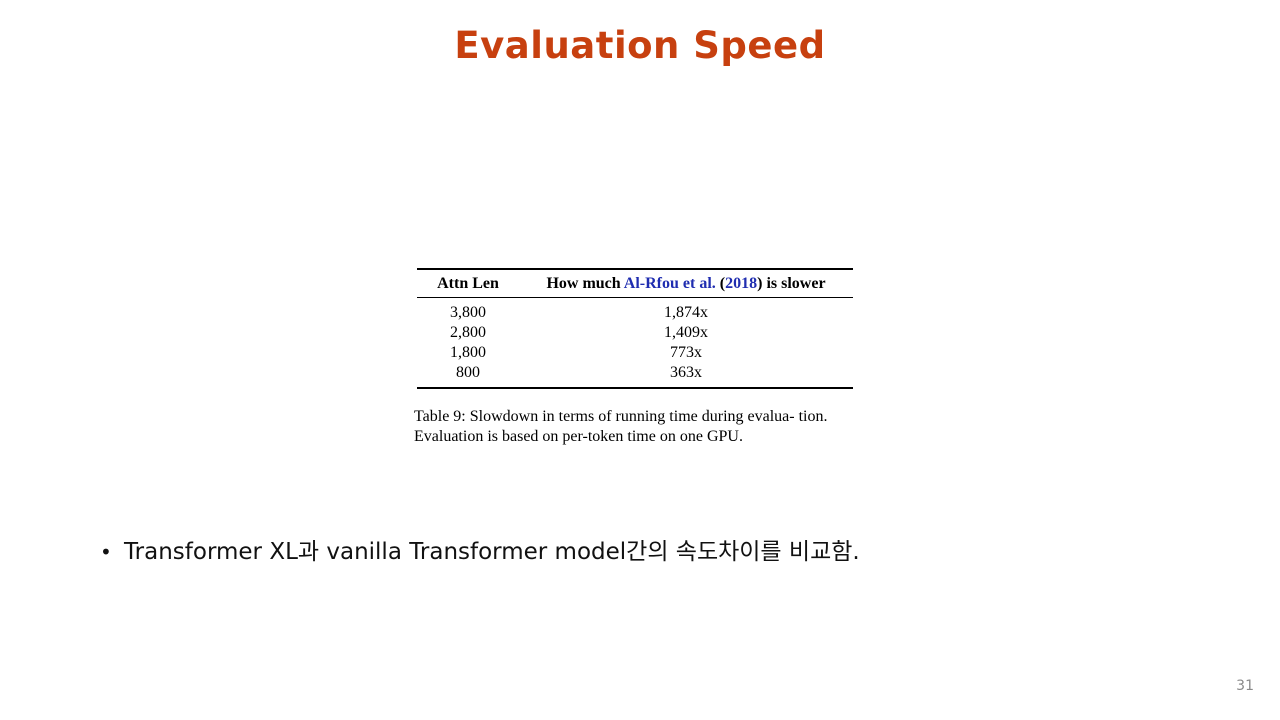 The width and height of the screenshot is (1280, 720). What do you see at coordinates (669, 283) in the screenshot?
I see `citation-author-link: Al-Rfou et al.` at bounding box center [669, 283].